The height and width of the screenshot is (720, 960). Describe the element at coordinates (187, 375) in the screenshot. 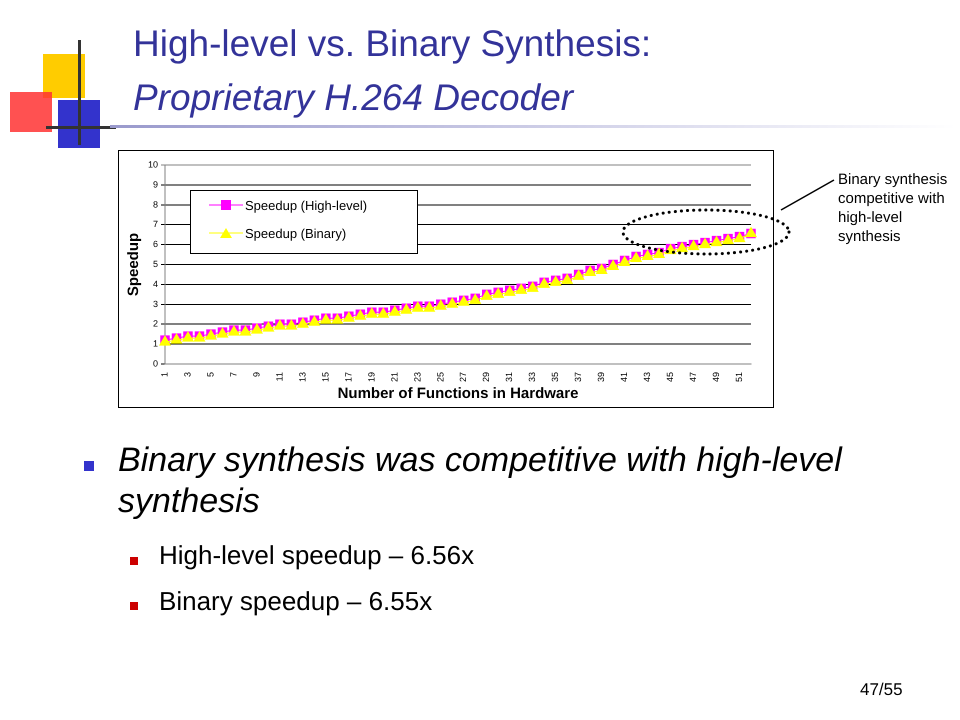

I see `x-tick-label: 3` at that location.